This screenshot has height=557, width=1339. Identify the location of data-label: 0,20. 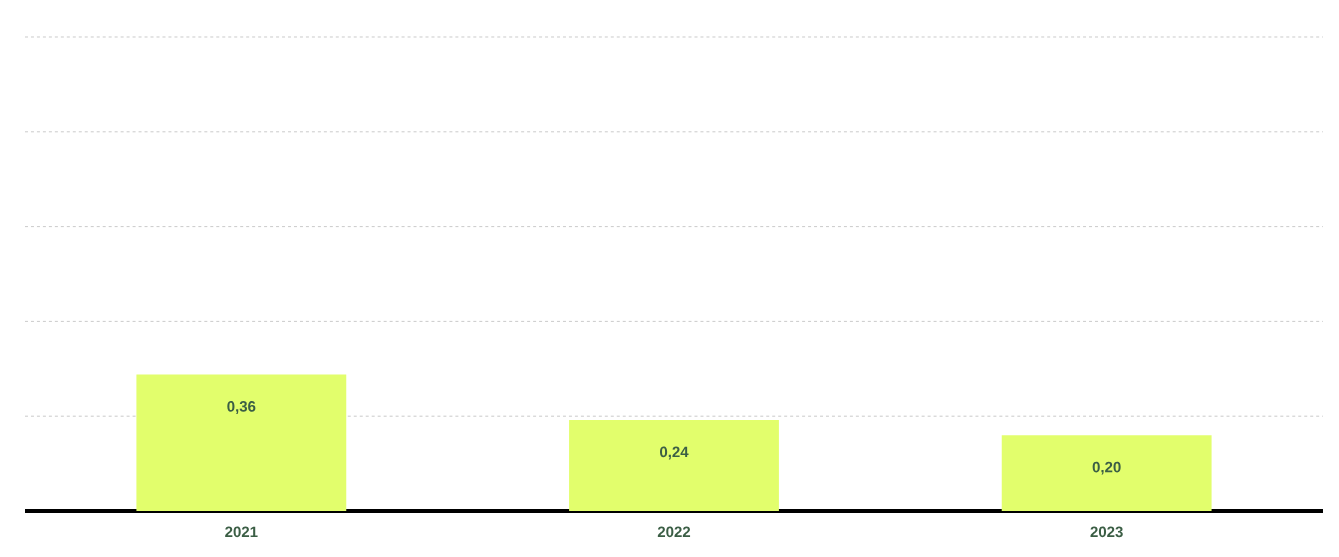
(1106, 468).